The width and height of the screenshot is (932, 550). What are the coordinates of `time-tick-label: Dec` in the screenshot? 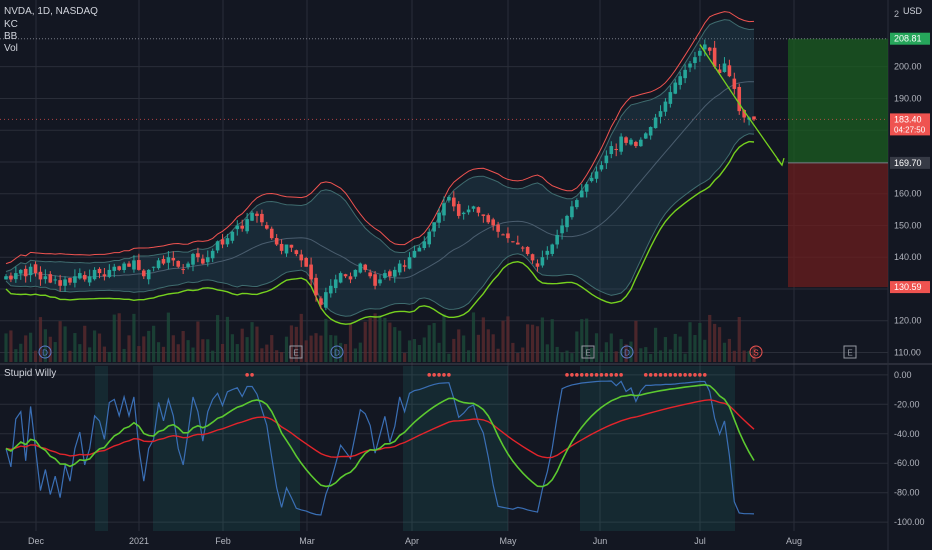 It's located at (36, 541).